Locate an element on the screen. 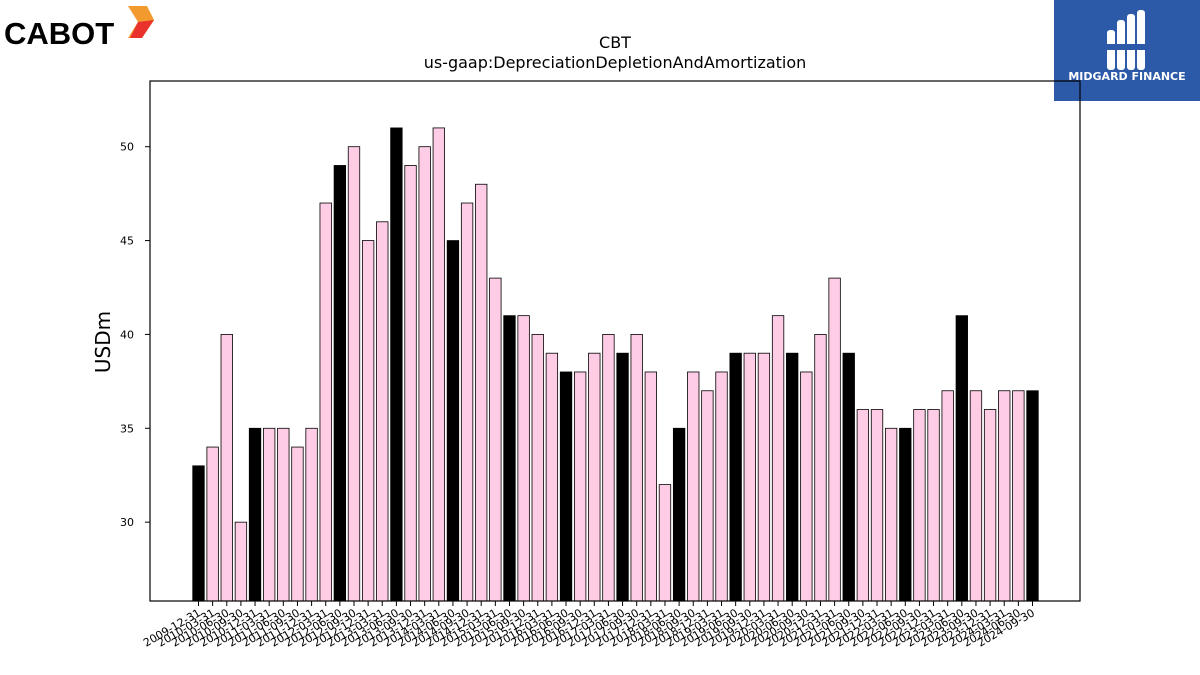  cabot-logo-text: CABOT is located at coordinates (59, 33).